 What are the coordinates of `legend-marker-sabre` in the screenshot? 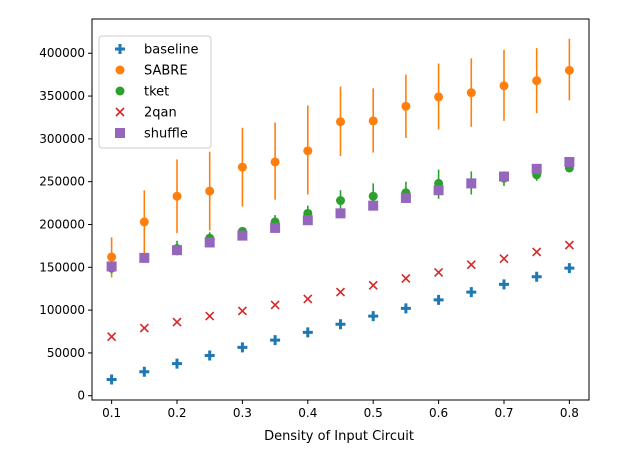 It's located at (120, 70).